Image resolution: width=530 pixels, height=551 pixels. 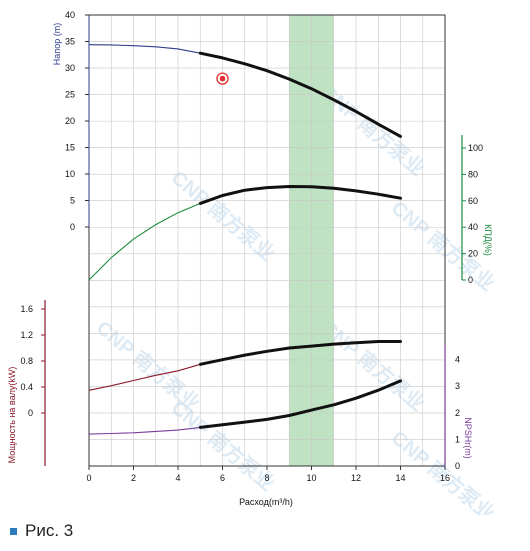 What do you see at coordinates (70, 68) in the screenshot?
I see `head-tick-label: 30` at bounding box center [70, 68].